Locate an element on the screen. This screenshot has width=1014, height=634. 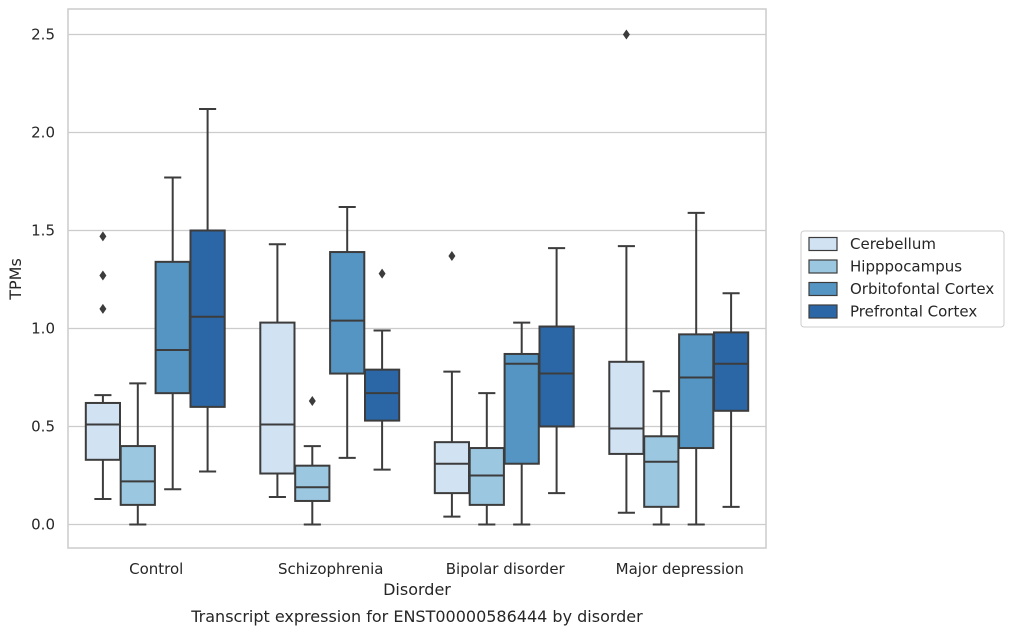
y-tick-label: 2.5 is located at coordinates (43, 34).